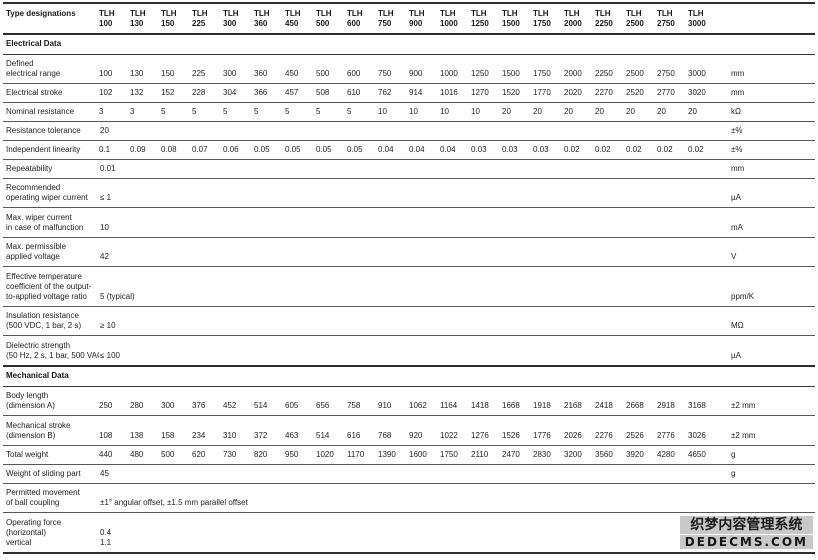 This screenshot has height=560, width=818. I want to click on spec-value: 152, so click(168, 93).